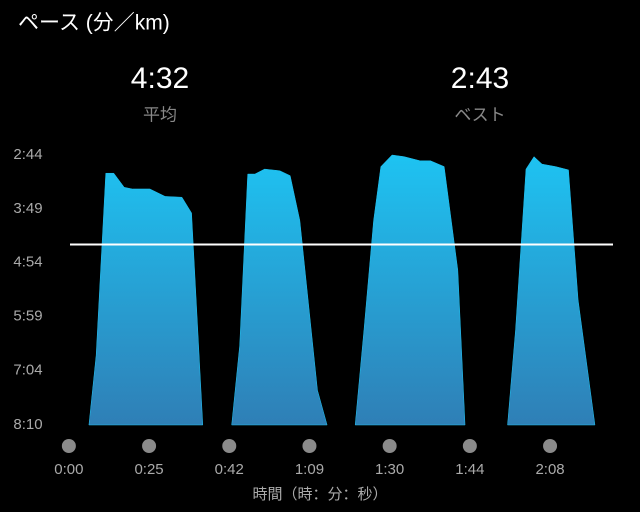  What do you see at coordinates (68, 469) in the screenshot?
I see `x-tick-label: 0:00` at bounding box center [68, 469].